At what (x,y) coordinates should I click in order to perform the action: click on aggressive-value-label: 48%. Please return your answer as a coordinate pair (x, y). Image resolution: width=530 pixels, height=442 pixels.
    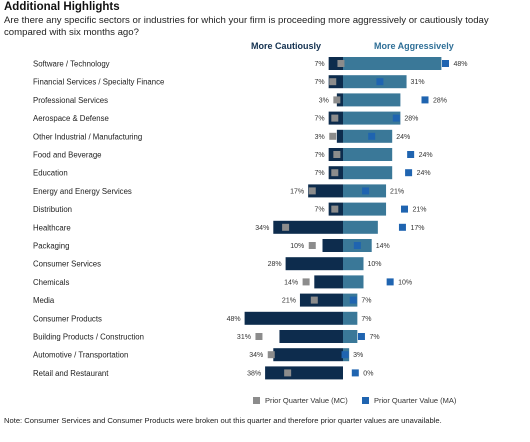
    Looking at the image, I should click on (461, 64).